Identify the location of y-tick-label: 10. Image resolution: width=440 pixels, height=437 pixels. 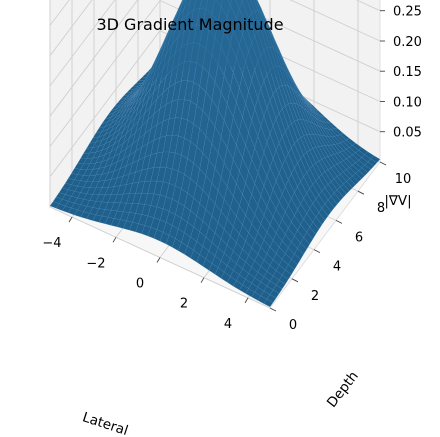
(403, 179).